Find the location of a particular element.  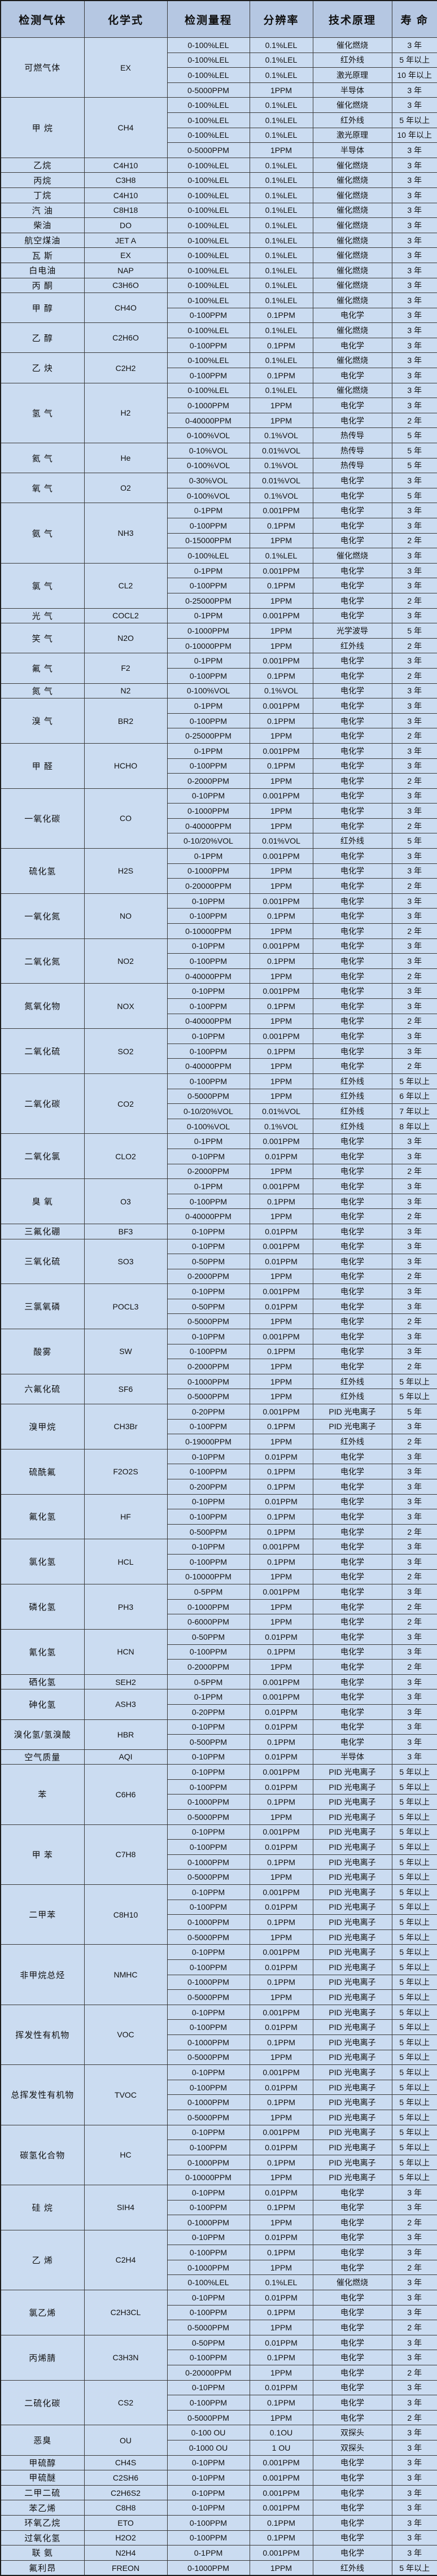

gas-group: 联 氨 N2H4 0-1PPM 0.001PPM 电化学 3 年 is located at coordinates (218, 2553).